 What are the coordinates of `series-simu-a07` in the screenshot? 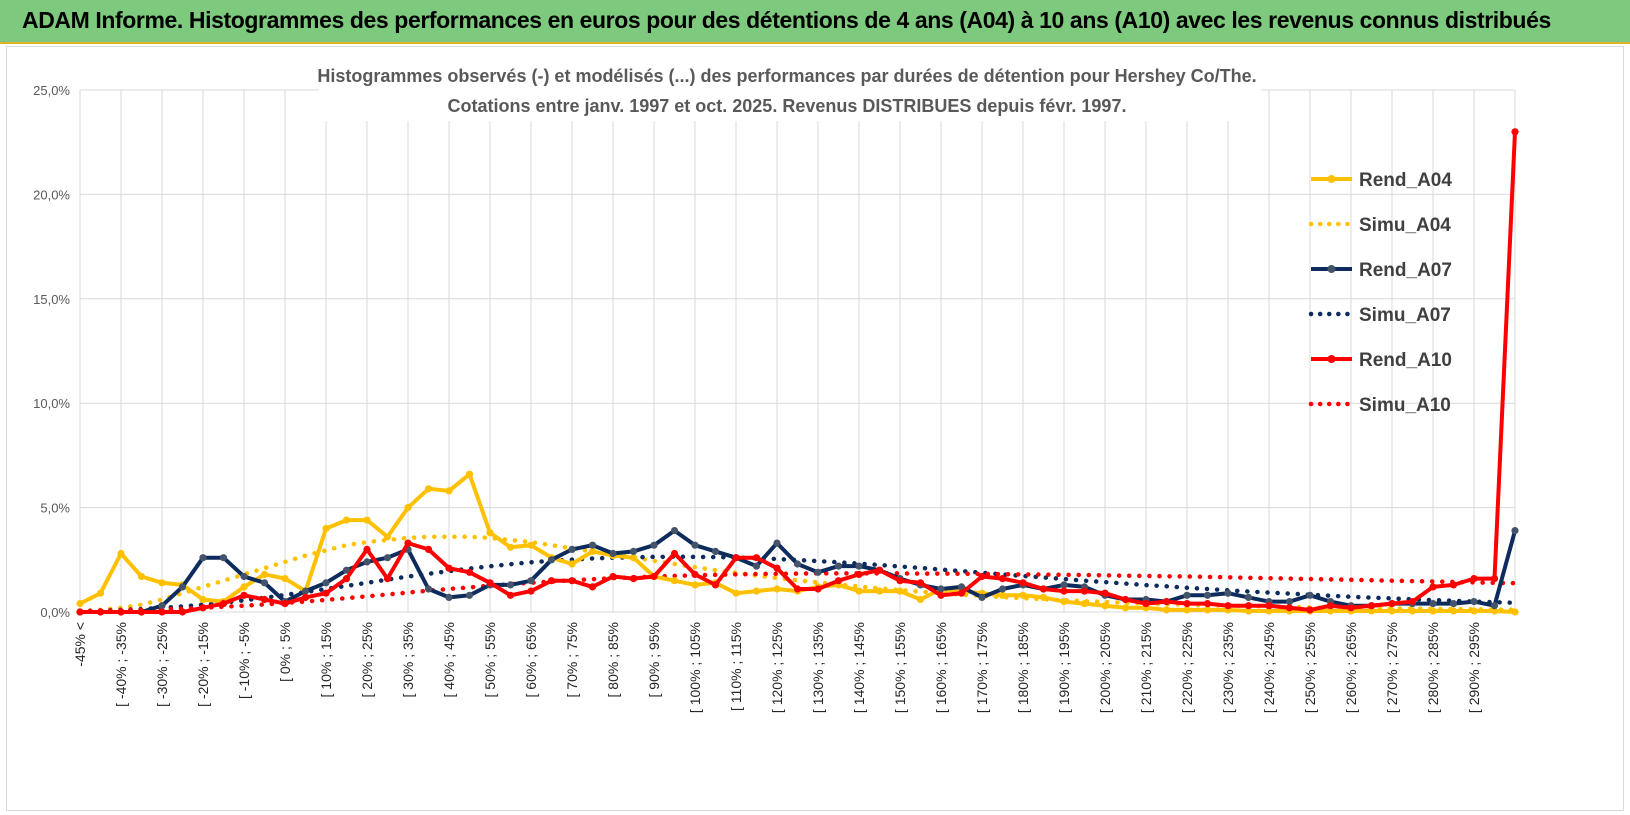 It's located at (797, 584).